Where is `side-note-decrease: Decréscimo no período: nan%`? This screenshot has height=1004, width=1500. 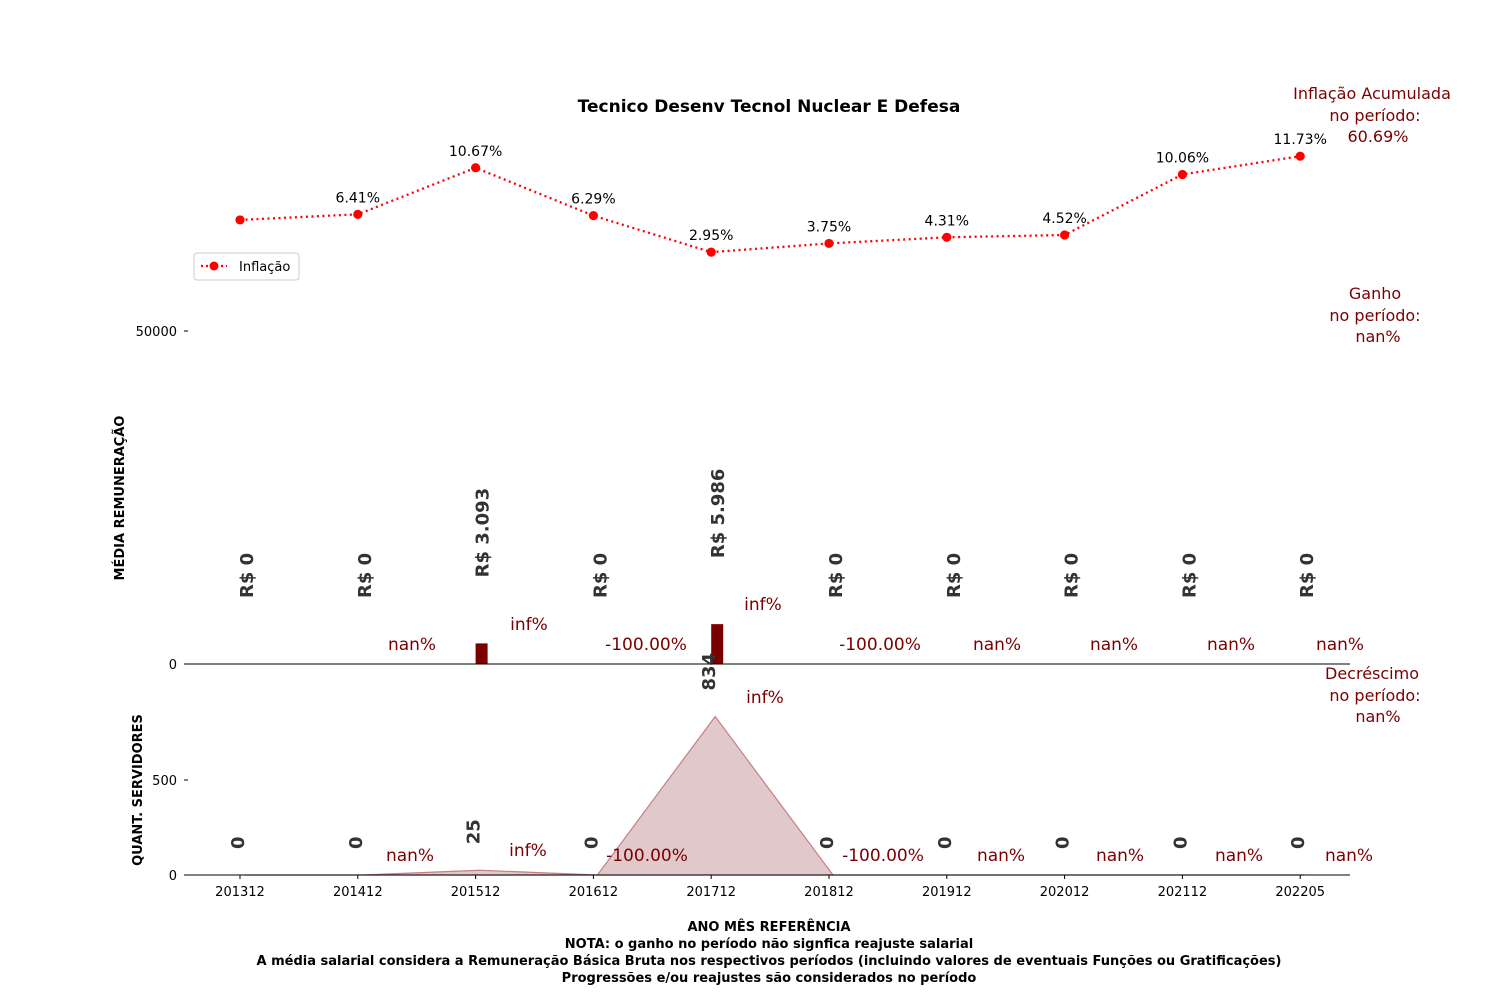
side-note-decrease: Decréscimo no período: nan% is located at coordinates (1373, 695).